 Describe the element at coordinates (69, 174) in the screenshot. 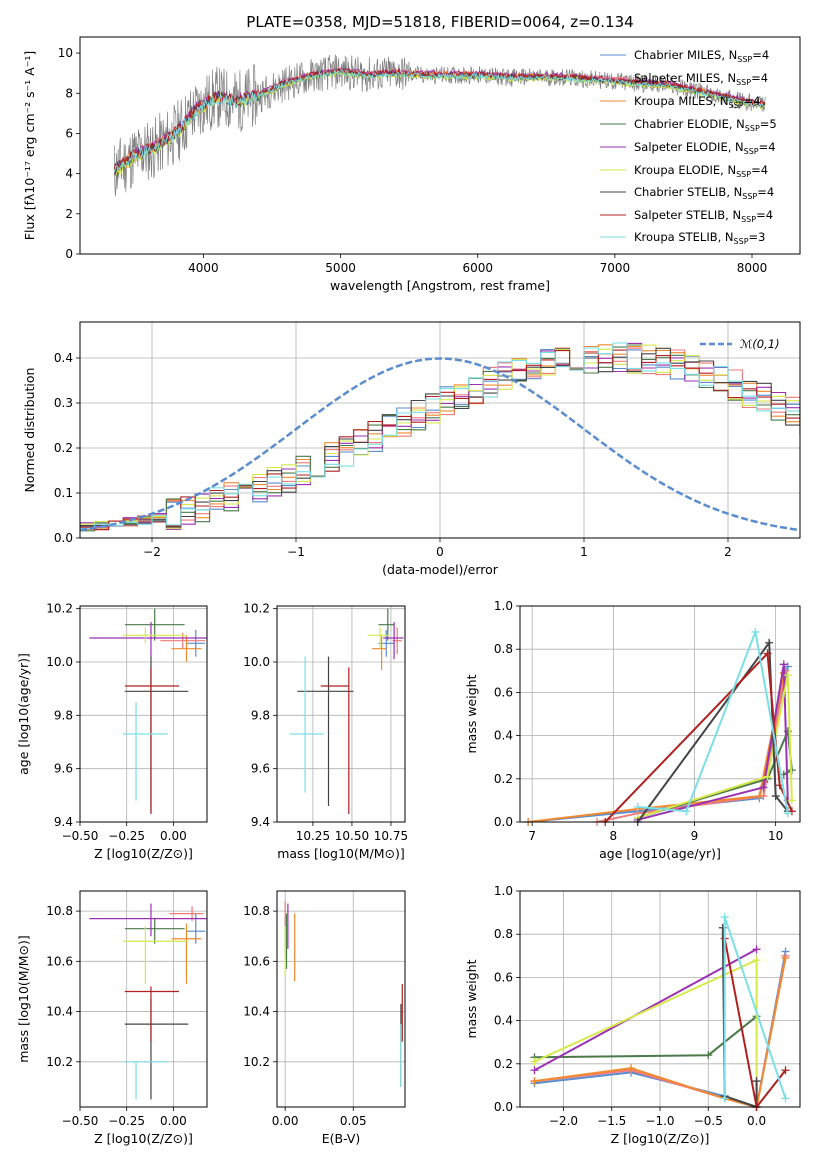

I see `y-tick-label: 4` at that location.